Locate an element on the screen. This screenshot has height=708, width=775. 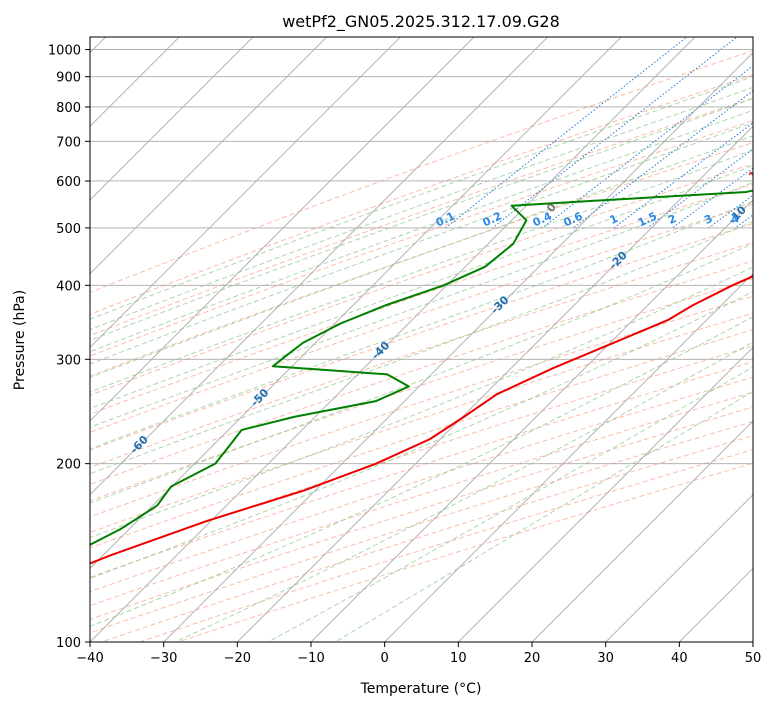
x-axis: −40 −30 −20 −10 0 10 20 30 40 50 is located at coordinates (418, 654).